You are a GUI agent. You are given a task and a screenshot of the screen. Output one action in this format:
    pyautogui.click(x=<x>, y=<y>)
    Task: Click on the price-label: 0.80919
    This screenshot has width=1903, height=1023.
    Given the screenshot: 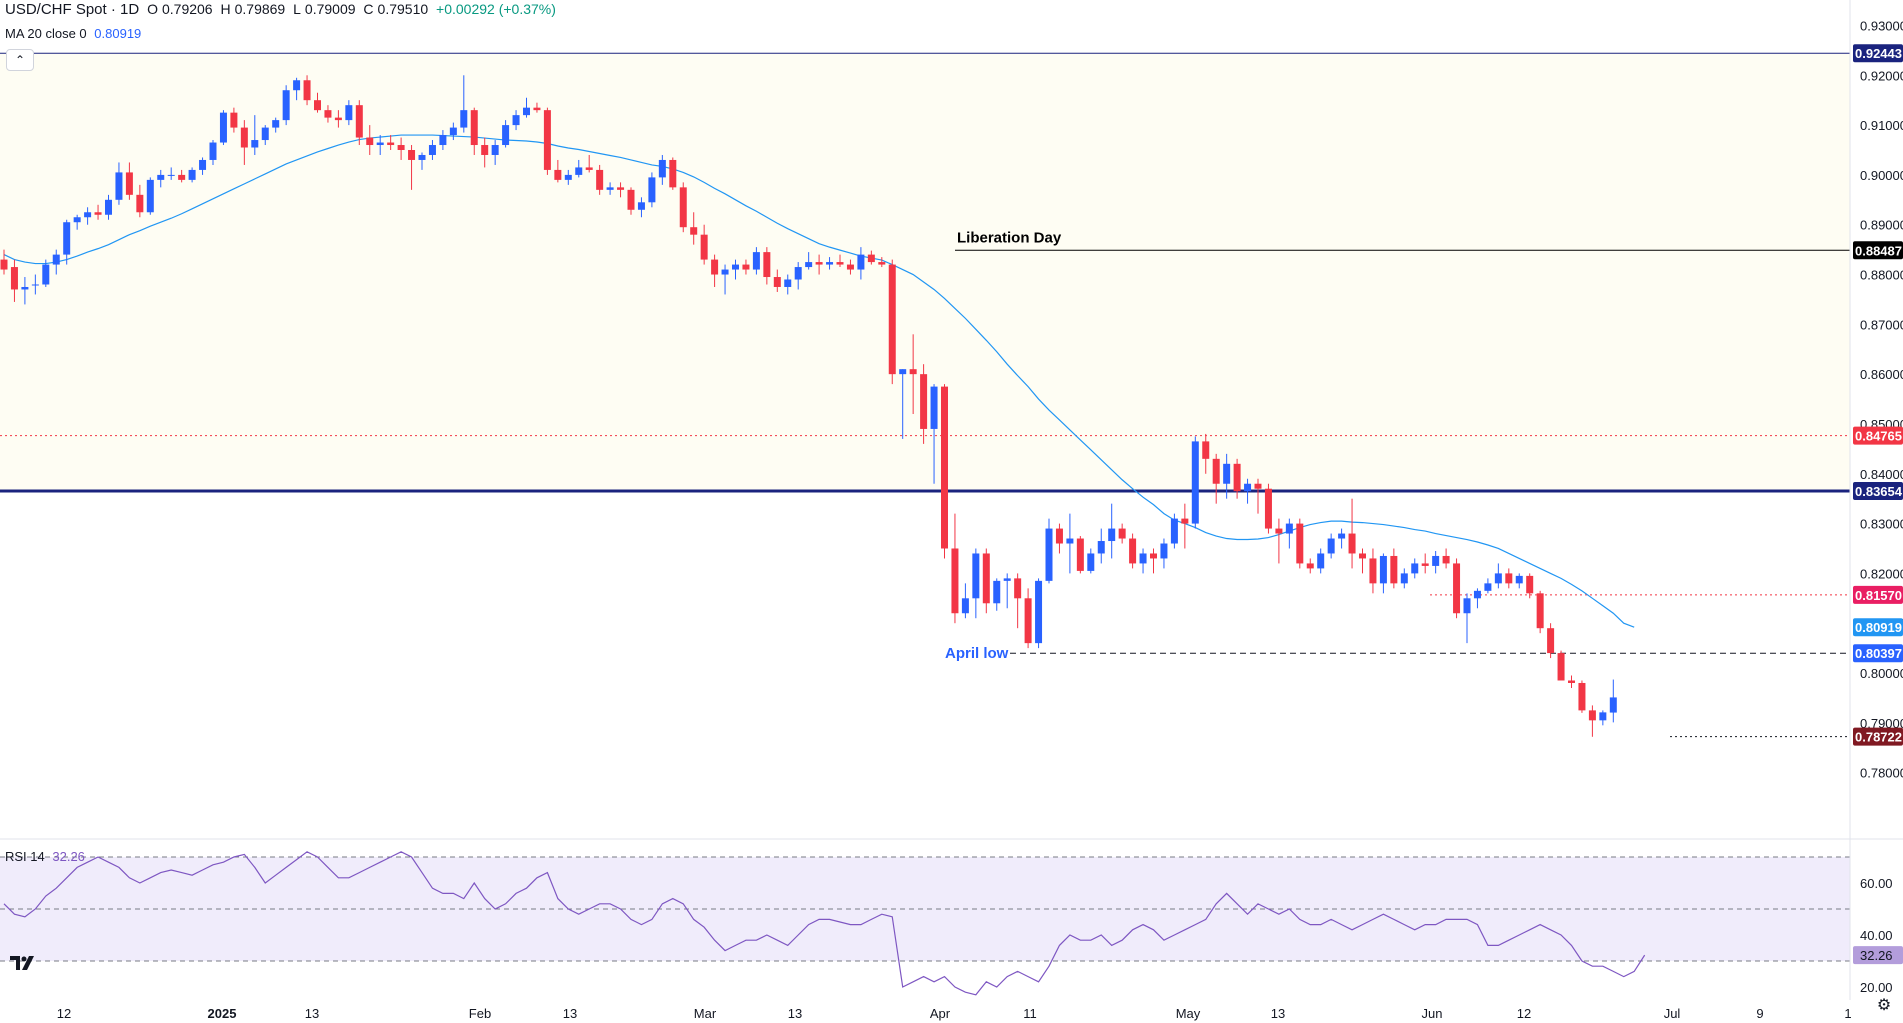 What is the action you would take?
    pyautogui.click(x=1878, y=627)
    